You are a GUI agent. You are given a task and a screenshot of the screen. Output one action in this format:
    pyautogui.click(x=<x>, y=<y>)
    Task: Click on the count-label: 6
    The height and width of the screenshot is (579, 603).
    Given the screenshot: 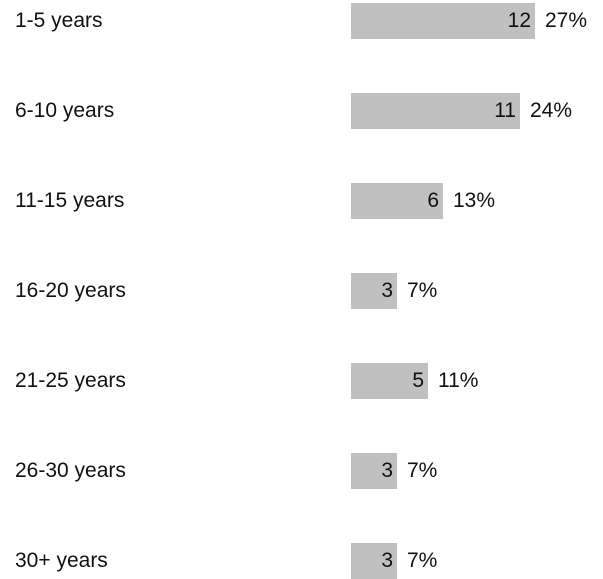 What is the action you would take?
    pyautogui.click(x=433, y=200)
    